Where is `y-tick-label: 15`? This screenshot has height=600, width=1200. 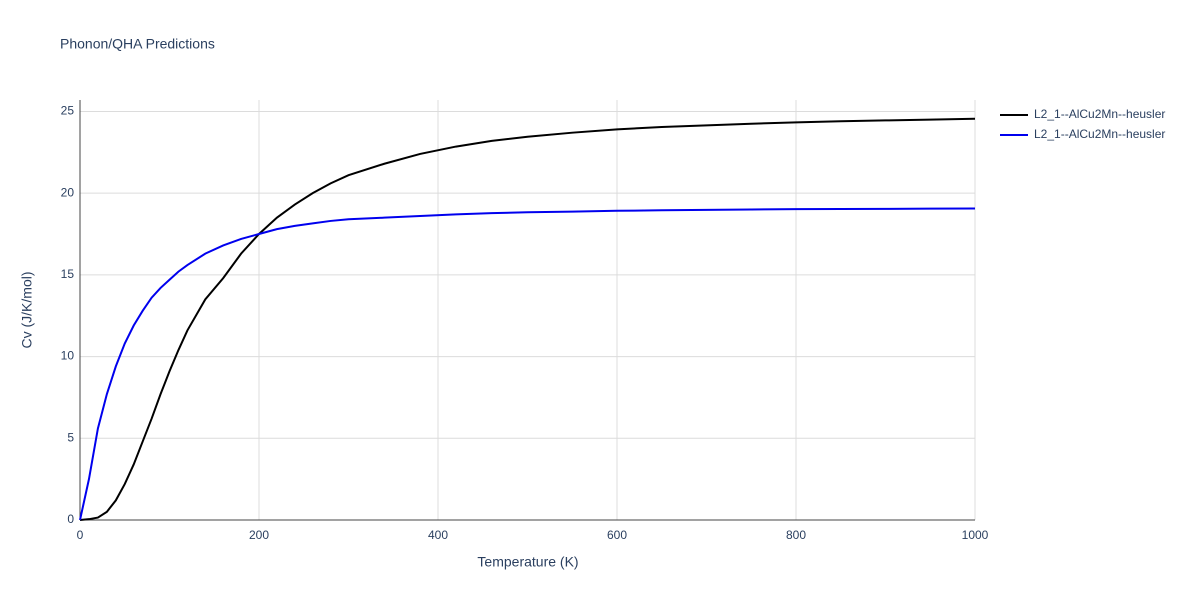
y-tick-label: 15 is located at coordinates (68, 274).